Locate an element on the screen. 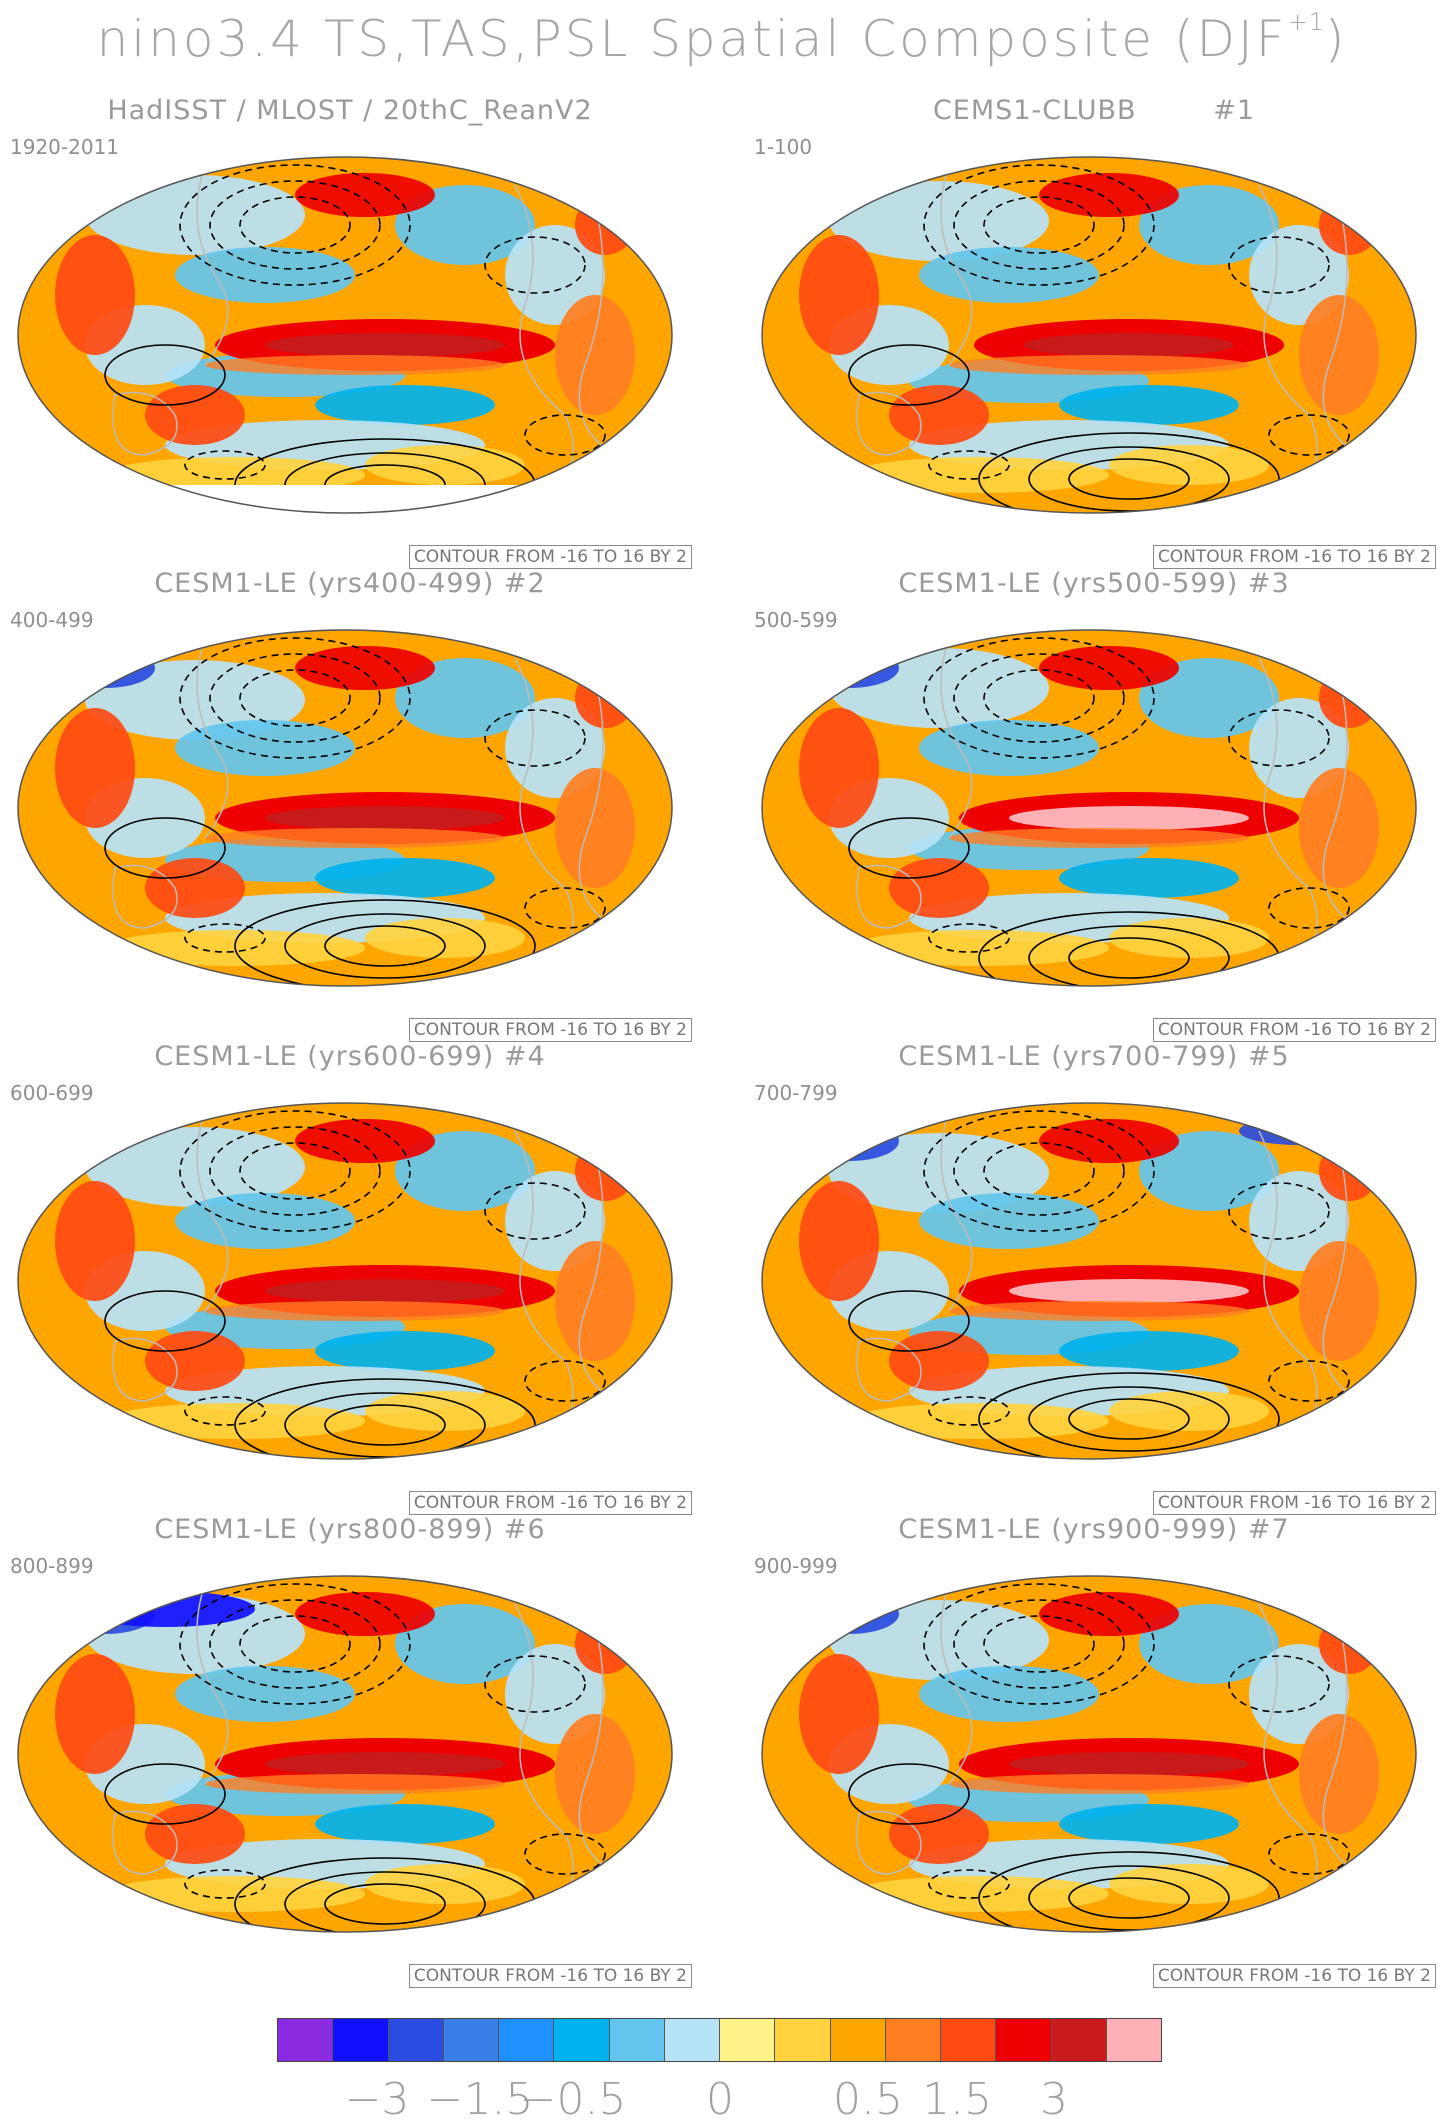 The image size is (1444, 2127). colorbar-tick-label: 3 is located at coordinates (1054, 2099).